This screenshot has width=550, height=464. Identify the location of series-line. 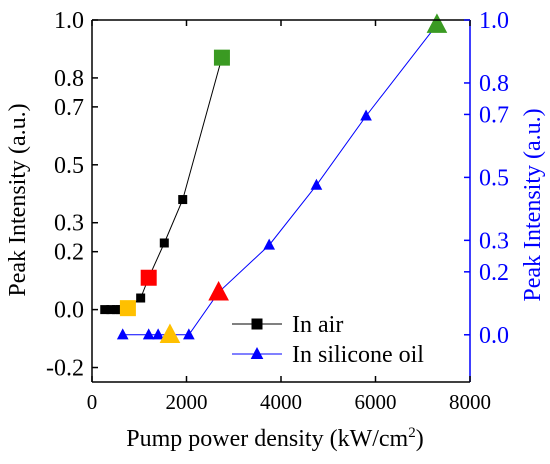
(163, 184).